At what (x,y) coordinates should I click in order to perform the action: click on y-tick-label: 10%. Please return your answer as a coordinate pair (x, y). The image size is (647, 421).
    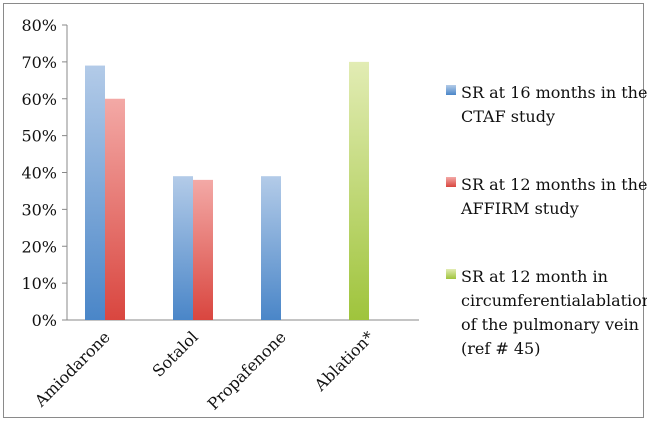
    Looking at the image, I should click on (39, 283).